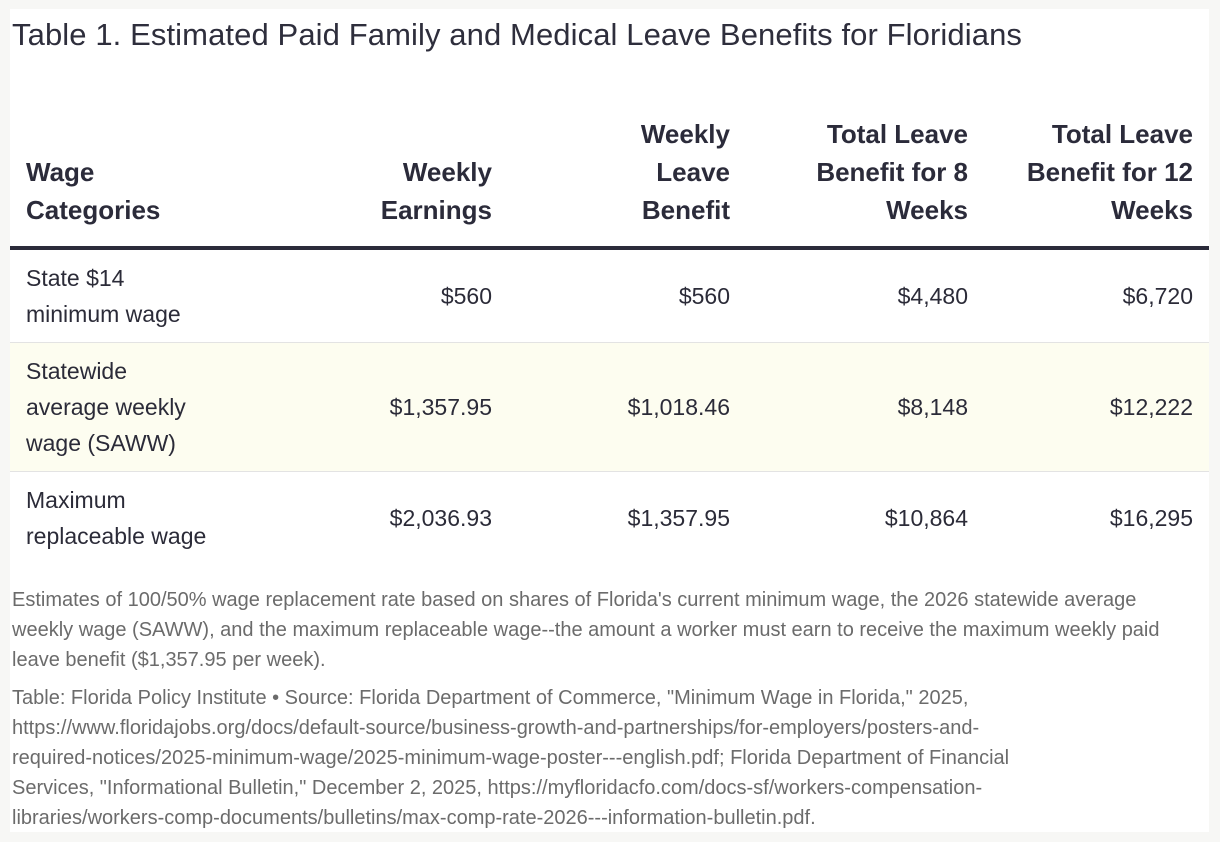 The image size is (1220, 842). What do you see at coordinates (1096, 295) in the screenshot?
I see `cell-total-12-weeks: $6,720` at bounding box center [1096, 295].